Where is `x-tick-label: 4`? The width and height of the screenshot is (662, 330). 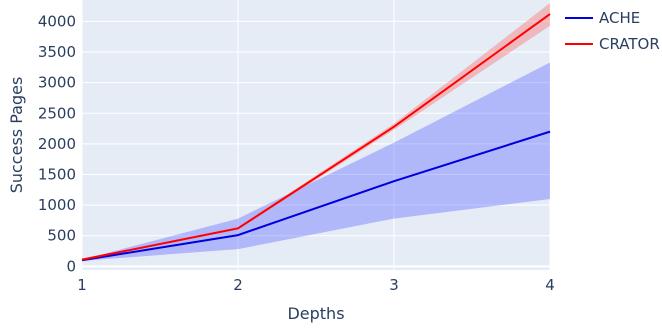 x-tick-label: 4 is located at coordinates (550, 285).